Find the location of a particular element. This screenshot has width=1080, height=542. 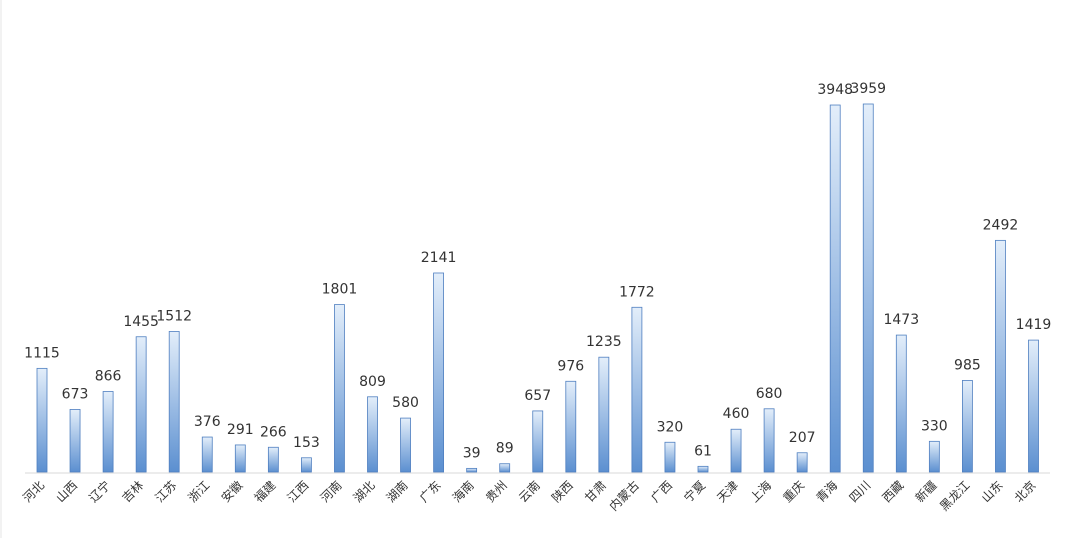

bar-广西 is located at coordinates (670, 457).